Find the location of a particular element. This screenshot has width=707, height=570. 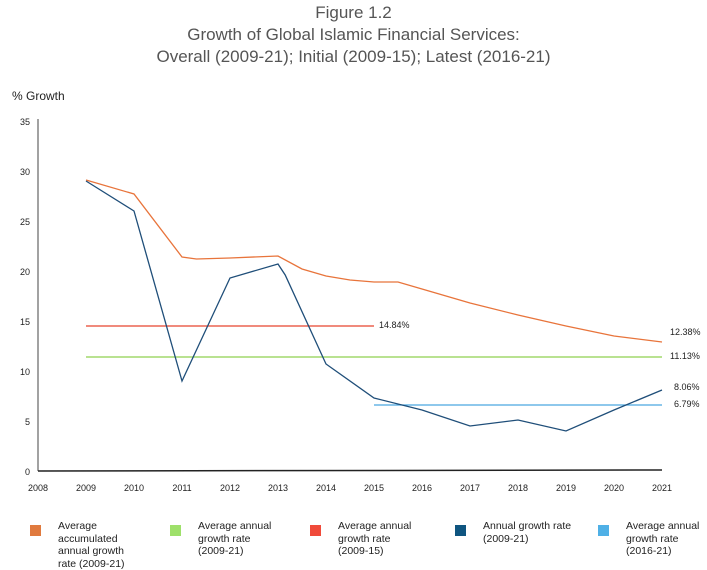

x-tick-label: 2010 is located at coordinates (134, 488).